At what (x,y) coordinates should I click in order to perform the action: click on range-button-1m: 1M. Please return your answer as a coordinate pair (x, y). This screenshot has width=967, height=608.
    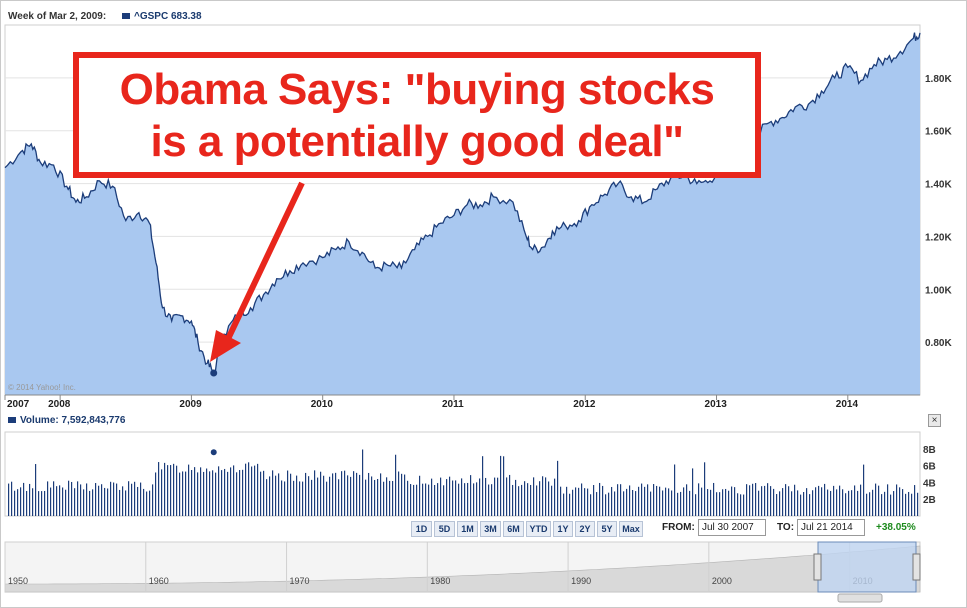
    Looking at the image, I should click on (467, 529).